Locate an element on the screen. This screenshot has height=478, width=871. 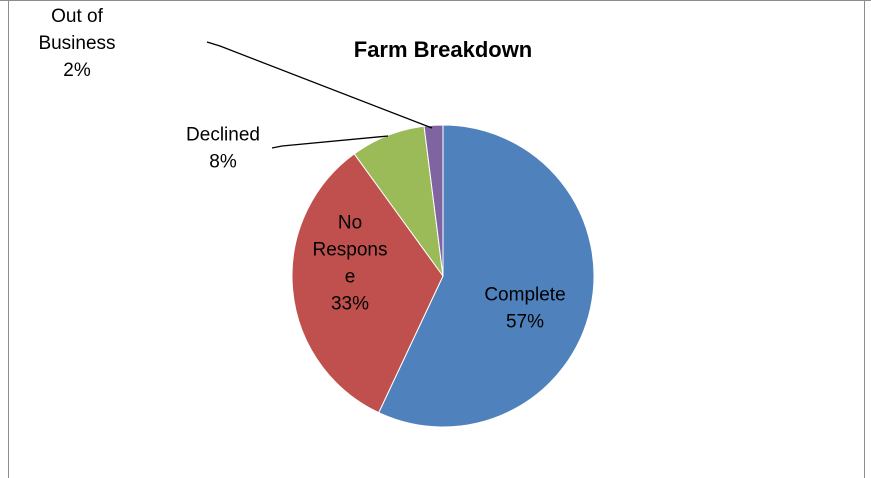
chart-title: Farm Breakdown is located at coordinates (443, 49).